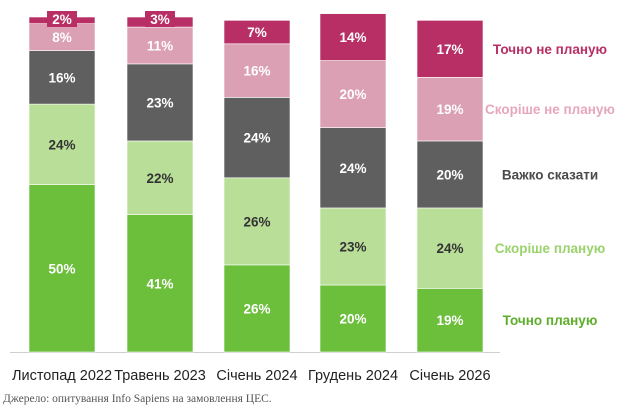 The height and width of the screenshot is (415, 640). I want to click on category-label-3: Січень 2024, so click(256, 376).